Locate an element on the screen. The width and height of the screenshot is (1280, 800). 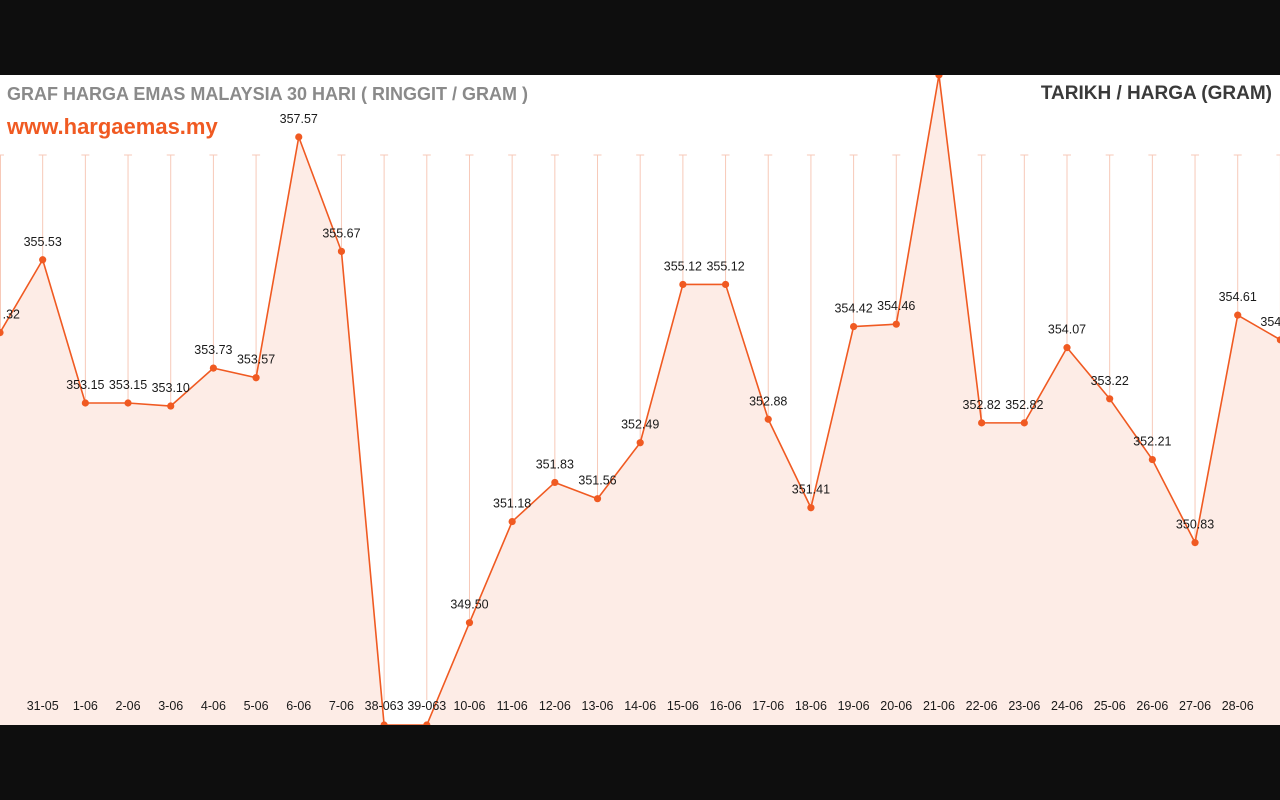
x-tick-label: 28-06 is located at coordinates (1238, 706).